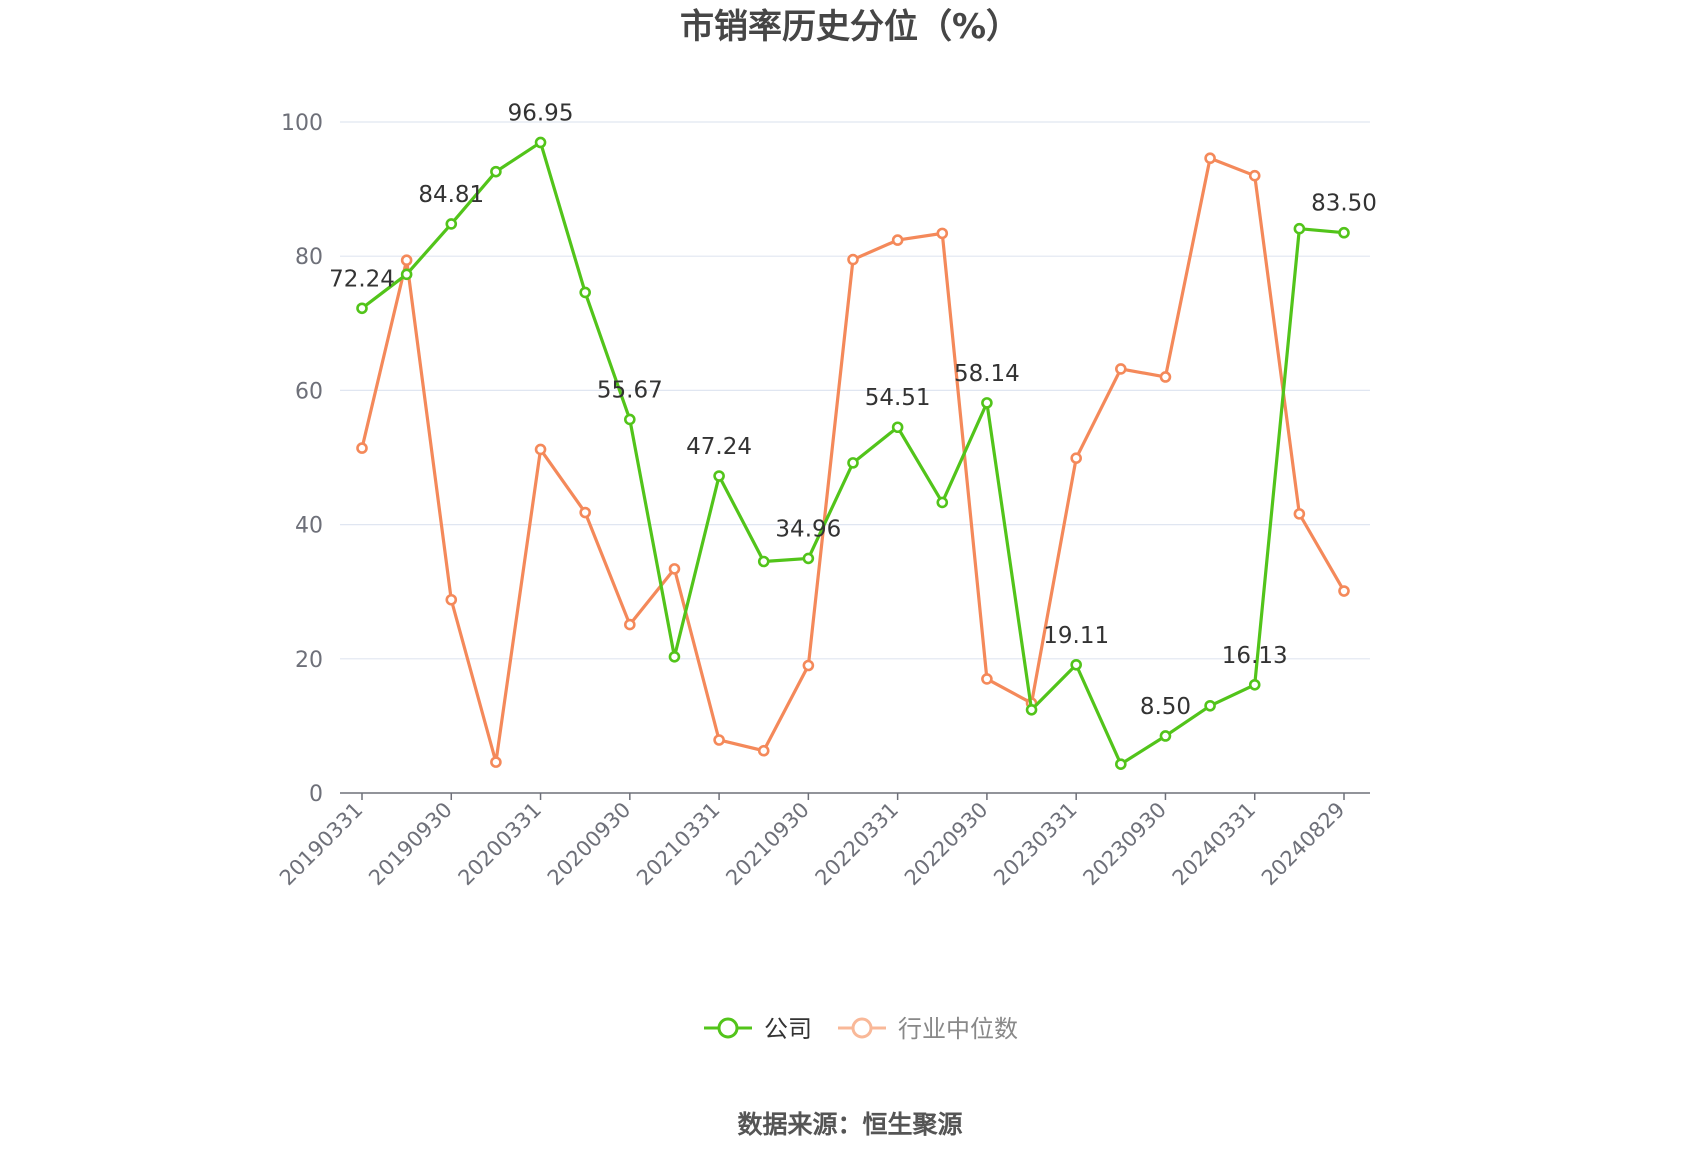 This screenshot has width=1700, height=1150. What do you see at coordinates (1165, 707) in the screenshot?
I see `data-label: 8.50` at bounding box center [1165, 707].